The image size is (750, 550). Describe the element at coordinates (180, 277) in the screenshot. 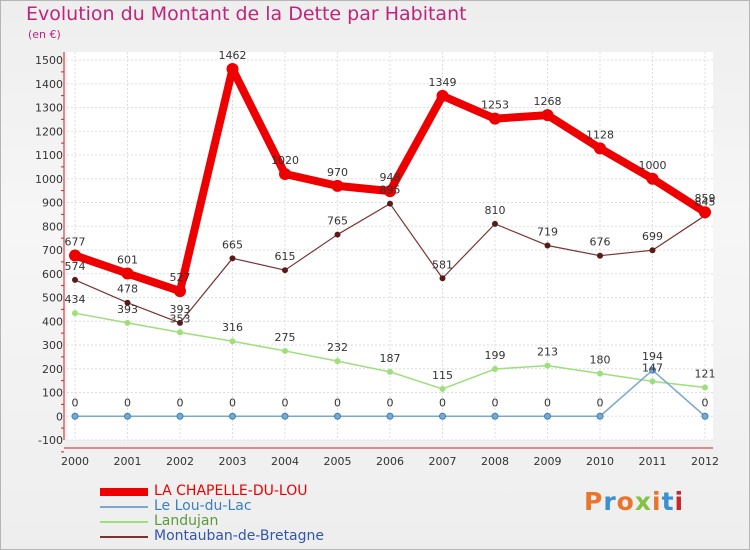

I see `data-label: 527` at that location.